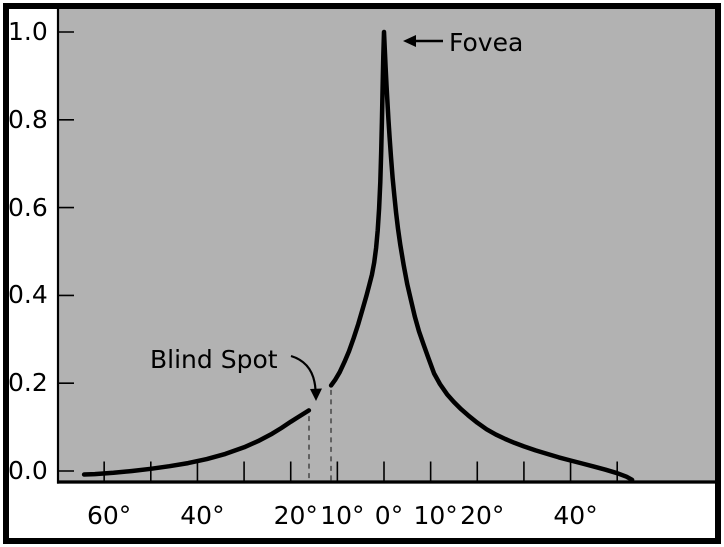  What do you see at coordinates (28, 470) in the screenshot?
I see `y-tick-label: 0.0` at bounding box center [28, 470].